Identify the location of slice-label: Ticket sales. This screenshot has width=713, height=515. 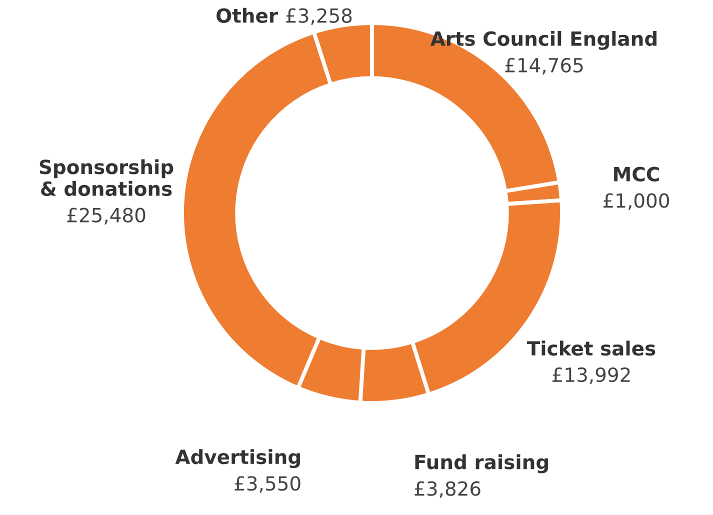
(591, 348).